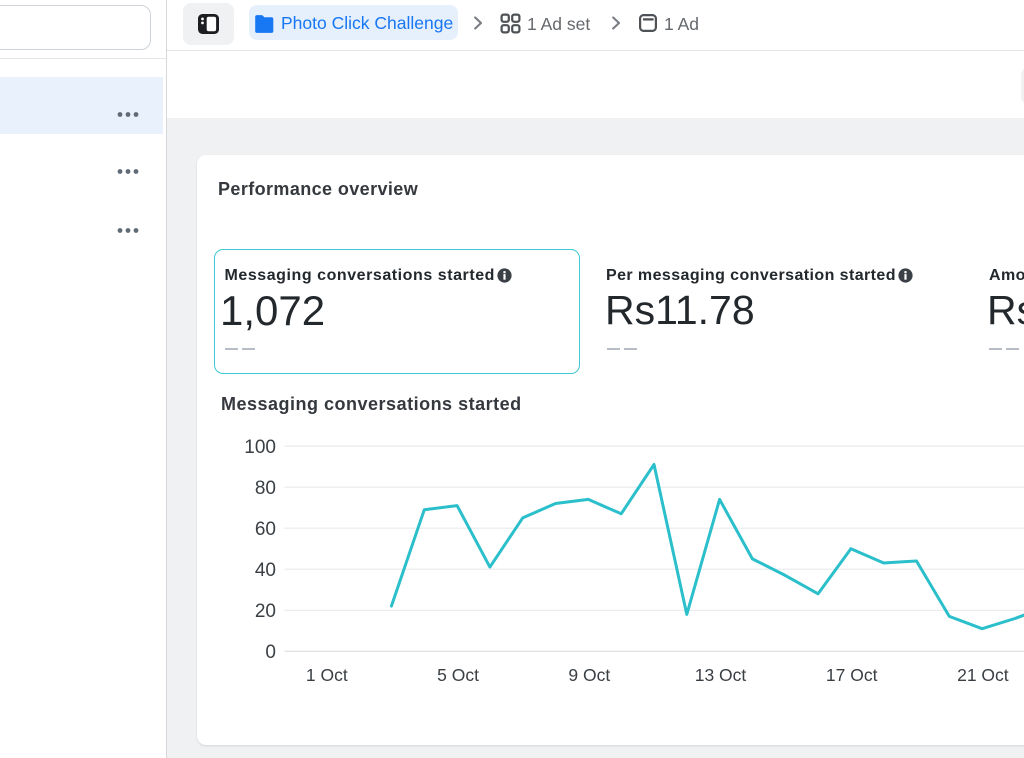 Image resolution: width=1024 pixels, height=758 pixels. Describe the element at coordinates (265, 570) in the screenshot. I see `svg-text: 40` at that location.